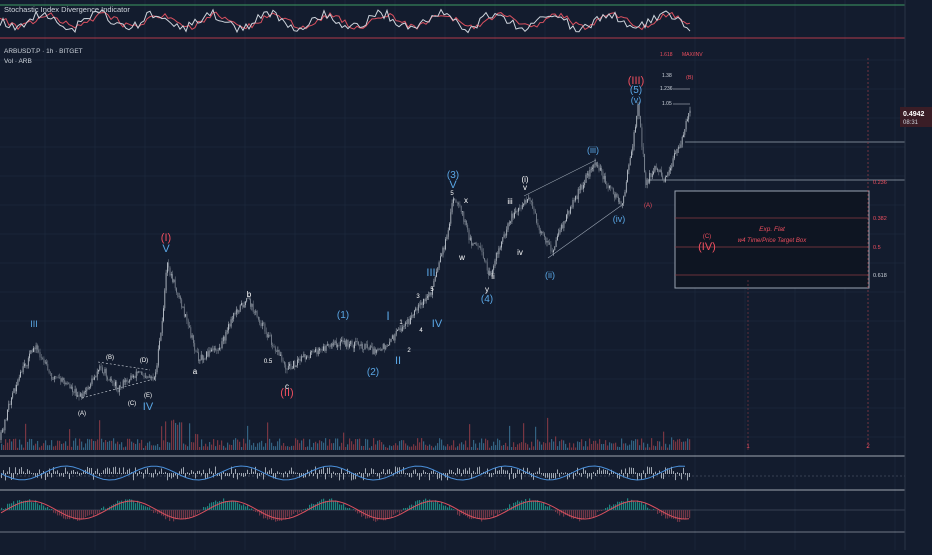 The image size is (932, 555). What do you see at coordinates (110, 358) in the screenshot?
I see `wave-label: (B)` at bounding box center [110, 358].